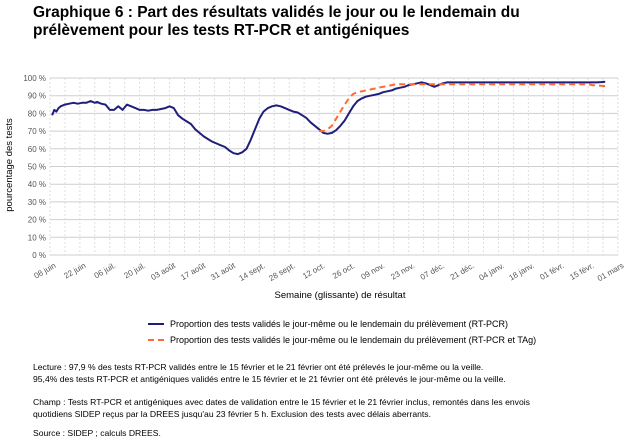 This screenshot has height=445, width=635. What do you see at coordinates (9, 165) in the screenshot?
I see `y-axis-label: pourcentage des tests` at bounding box center [9, 165].